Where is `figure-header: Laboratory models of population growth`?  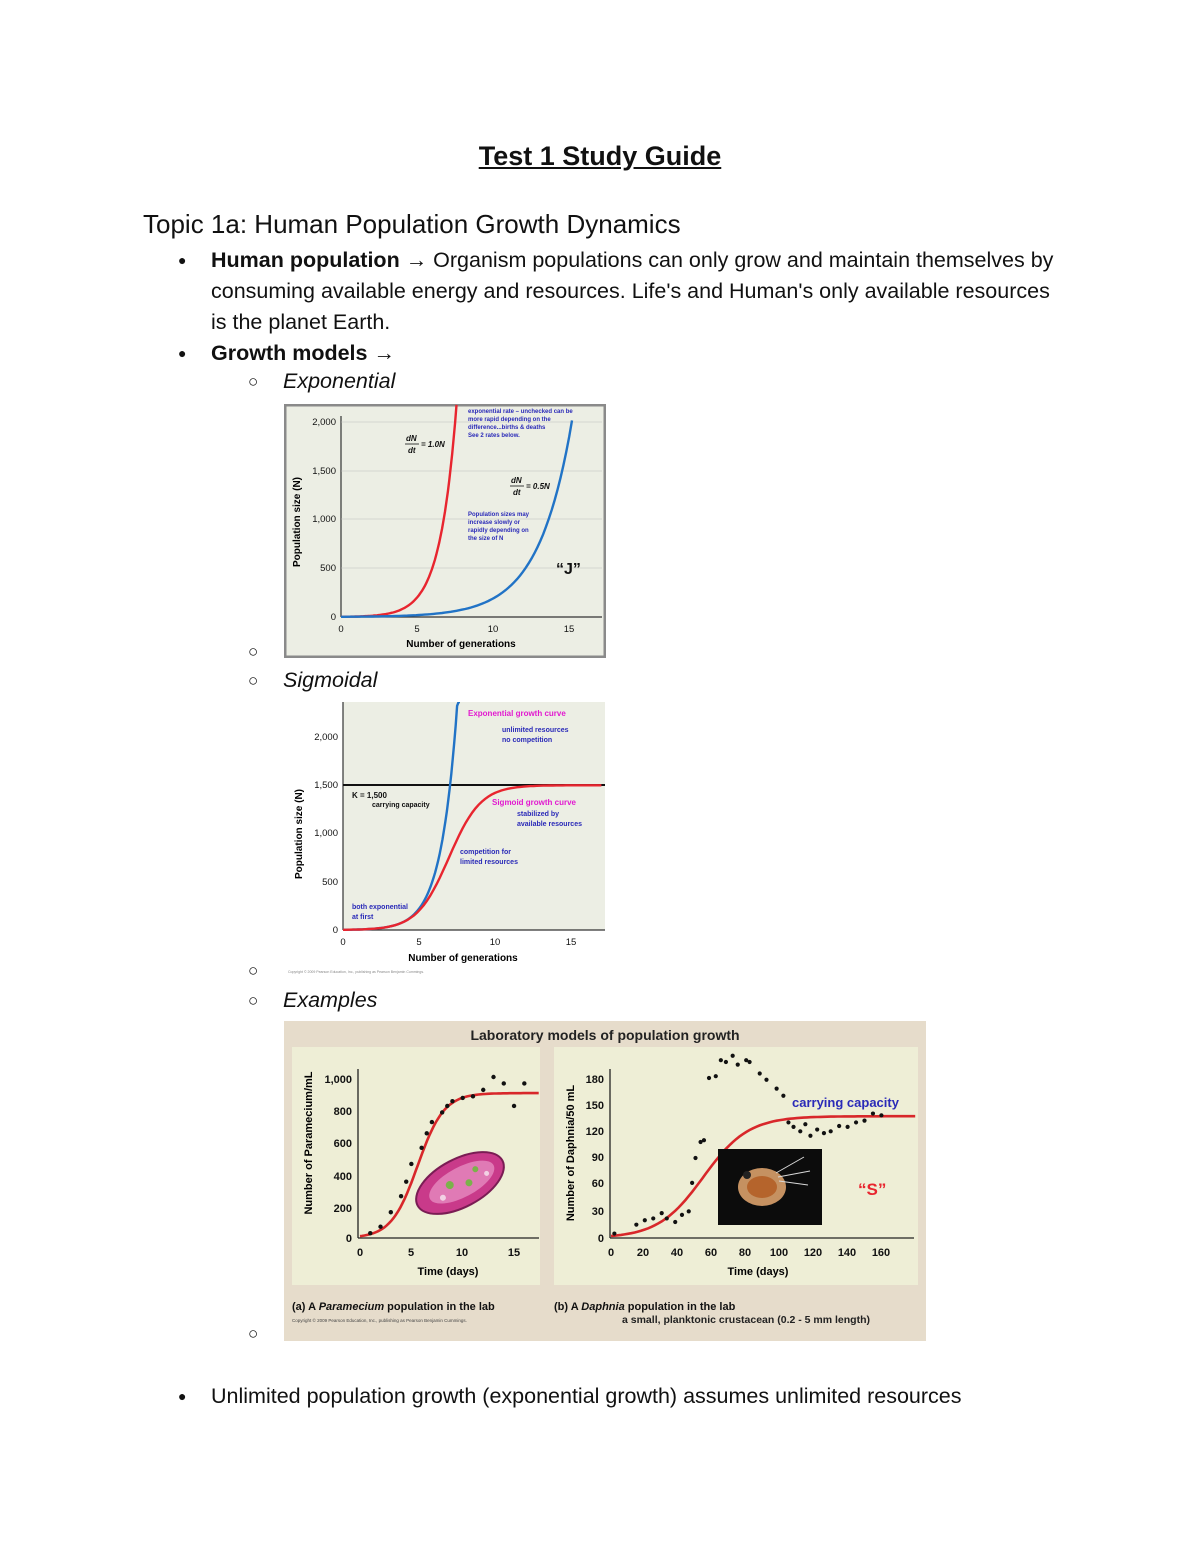
figure-header: Laboratory models of population growth is located at coordinates (604, 1035).